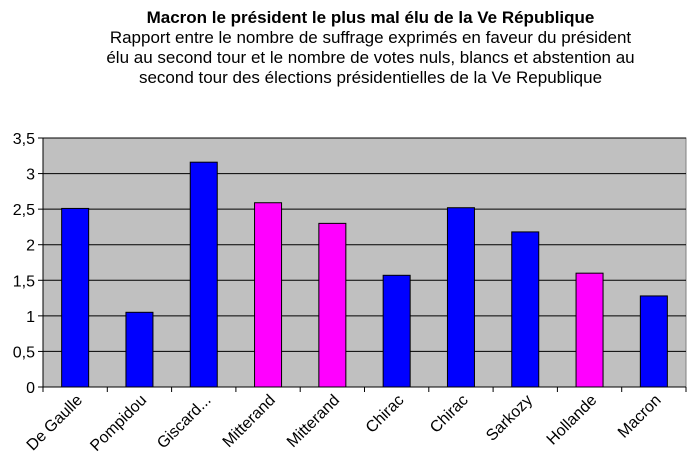 The image size is (696, 471). Describe the element at coordinates (30, 388) in the screenshot. I see `y-tick-label: 0` at that location.